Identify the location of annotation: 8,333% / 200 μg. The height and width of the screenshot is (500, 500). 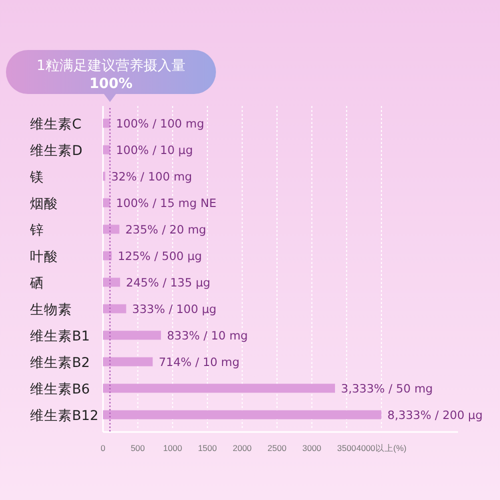
(435, 415).